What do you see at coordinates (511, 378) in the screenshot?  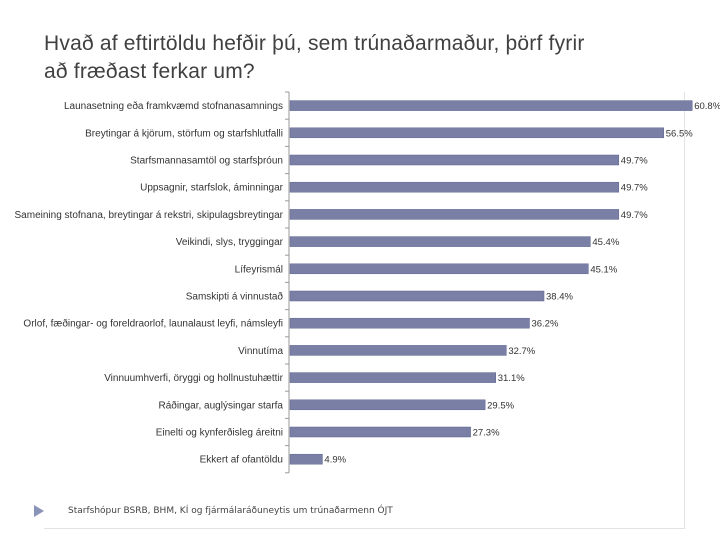 I see `data-label: 31.1%` at bounding box center [511, 378].